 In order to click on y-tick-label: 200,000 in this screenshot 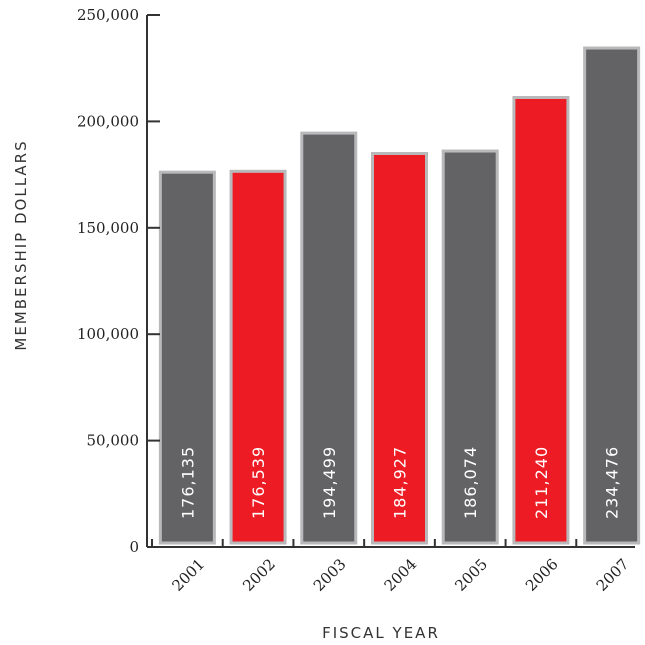, I will do `click(108, 121)`.